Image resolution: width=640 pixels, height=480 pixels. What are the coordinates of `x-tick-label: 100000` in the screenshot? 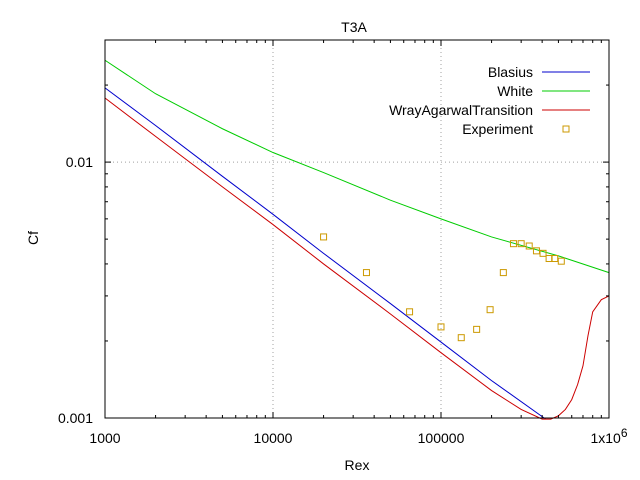 It's located at (441, 438).